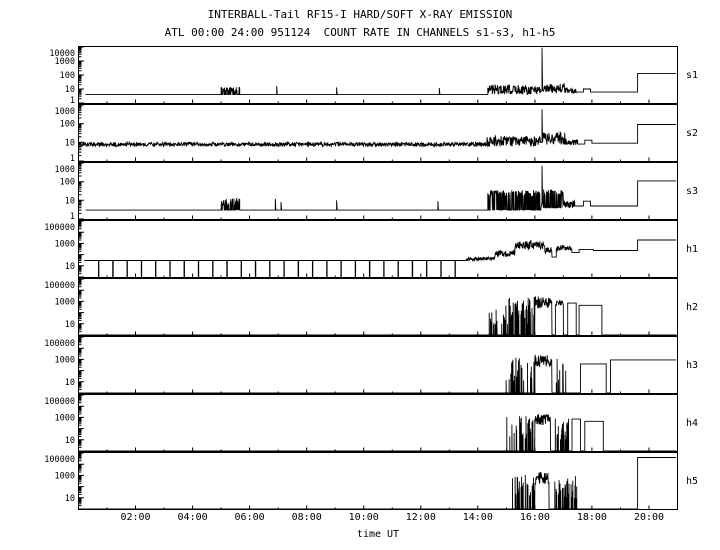  Describe the element at coordinates (378, 534) in the screenshot. I see `x-axis-label: time UT` at that location.